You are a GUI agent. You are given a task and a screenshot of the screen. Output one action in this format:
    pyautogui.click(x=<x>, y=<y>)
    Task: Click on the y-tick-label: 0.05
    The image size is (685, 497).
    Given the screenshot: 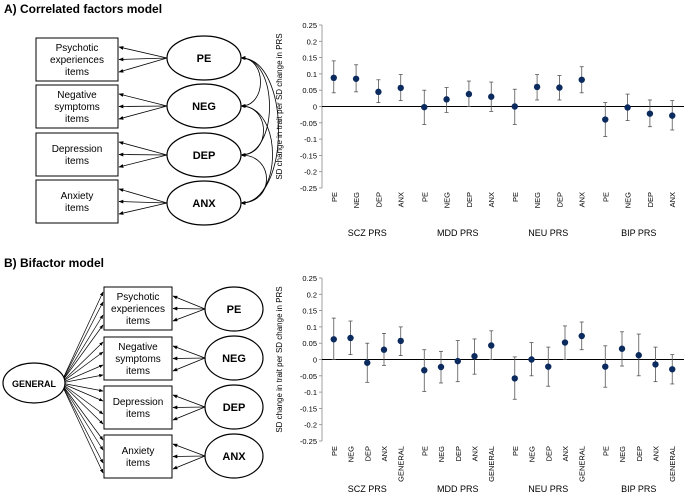 What is the action you would take?
    pyautogui.click(x=309, y=90)
    